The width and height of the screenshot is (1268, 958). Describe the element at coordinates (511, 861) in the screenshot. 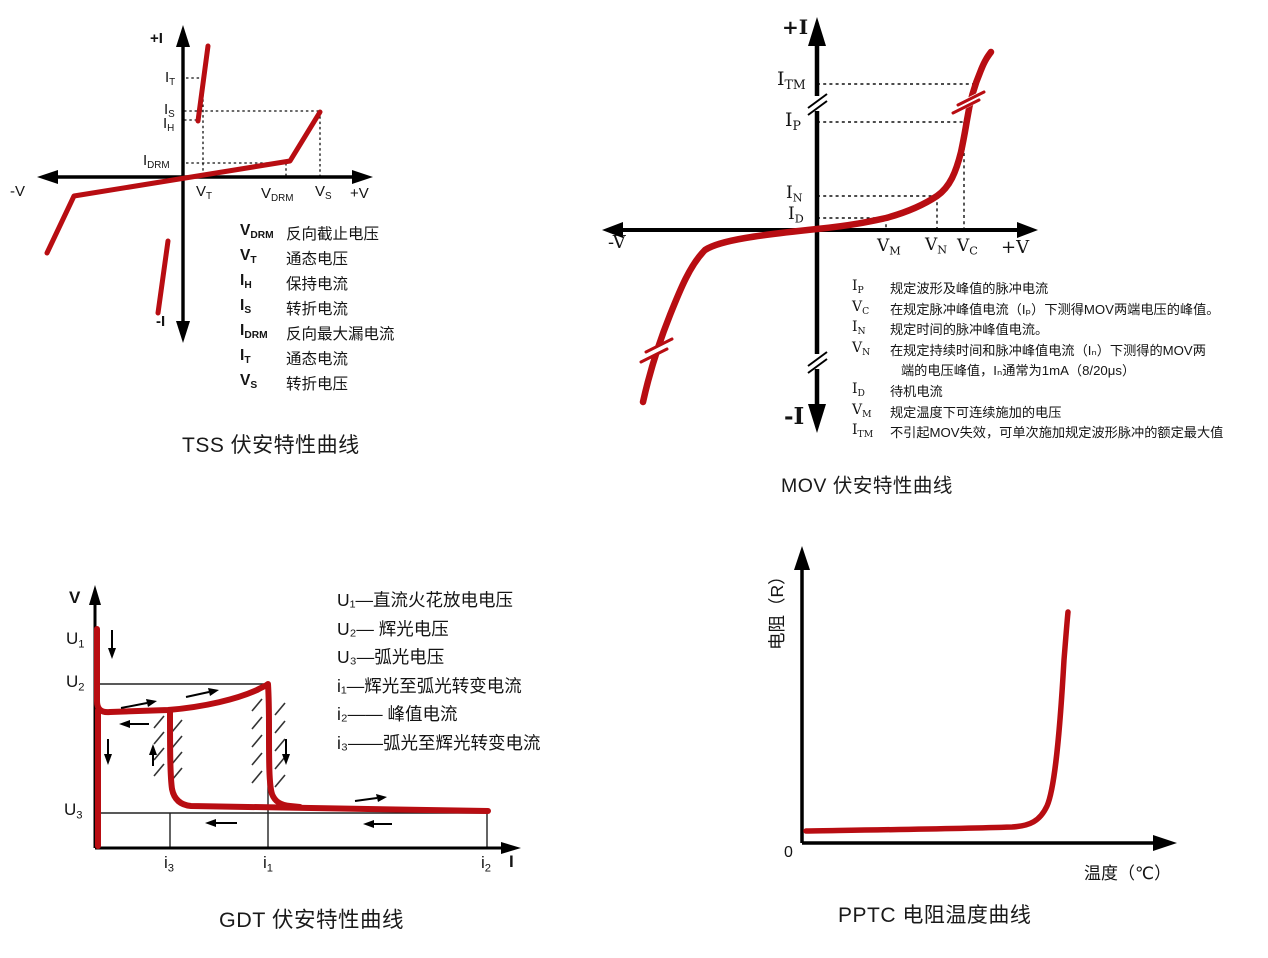

I see `gdt-i-axis-label: I` at that location.